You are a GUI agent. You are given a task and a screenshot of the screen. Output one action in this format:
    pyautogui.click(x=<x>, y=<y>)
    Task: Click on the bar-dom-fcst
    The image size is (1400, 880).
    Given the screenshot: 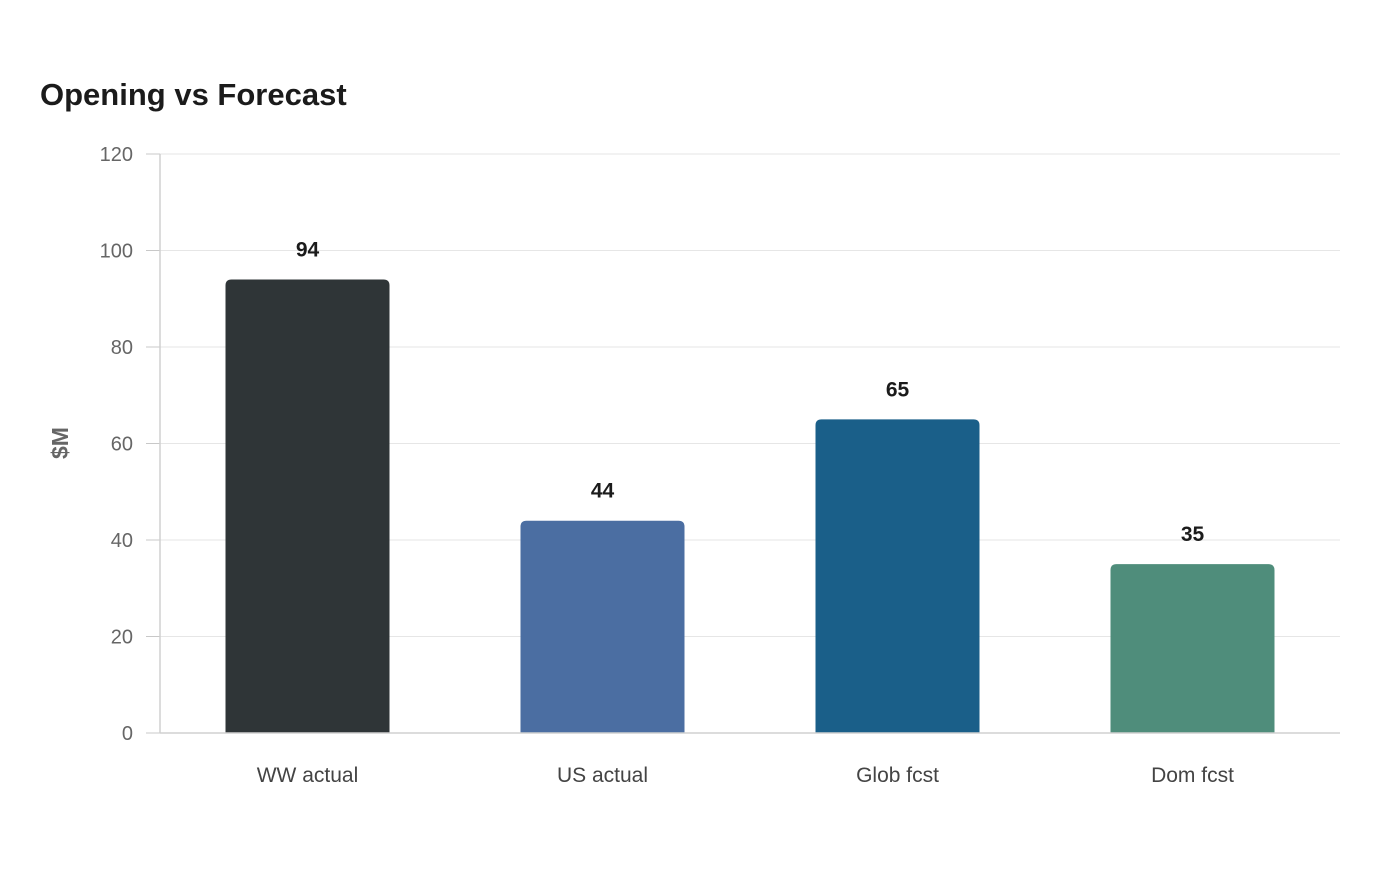 What is the action you would take?
    pyautogui.click(x=1192, y=648)
    